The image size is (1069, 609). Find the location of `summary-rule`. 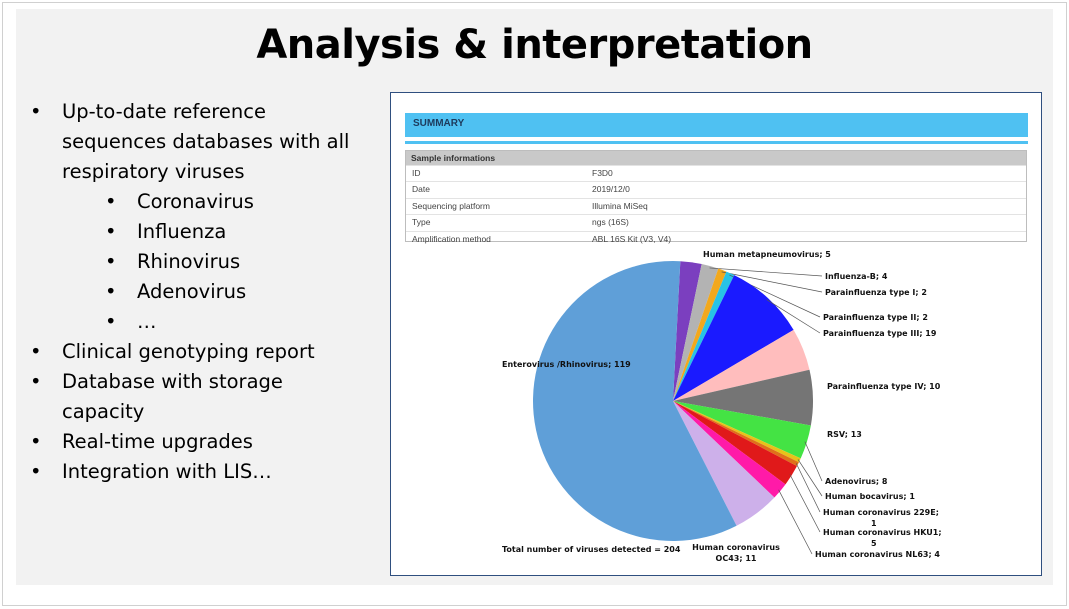

summary-rule is located at coordinates (716, 142).